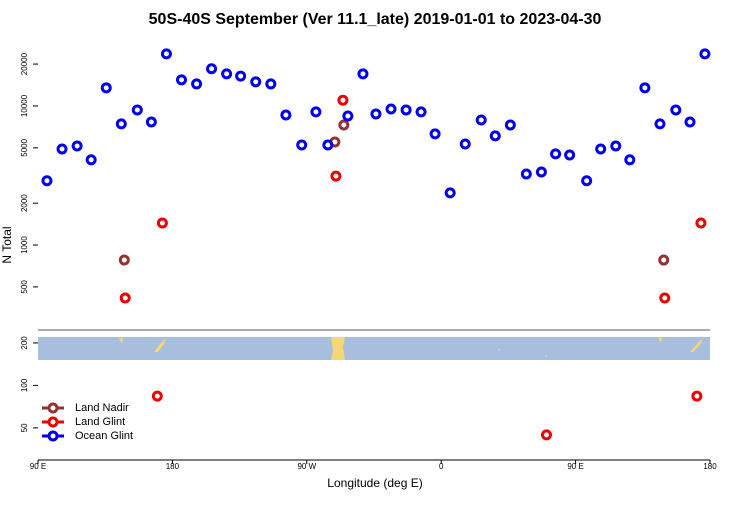  Describe the element at coordinates (24, 385) in the screenshot. I see `y-tick-label: 100` at that location.